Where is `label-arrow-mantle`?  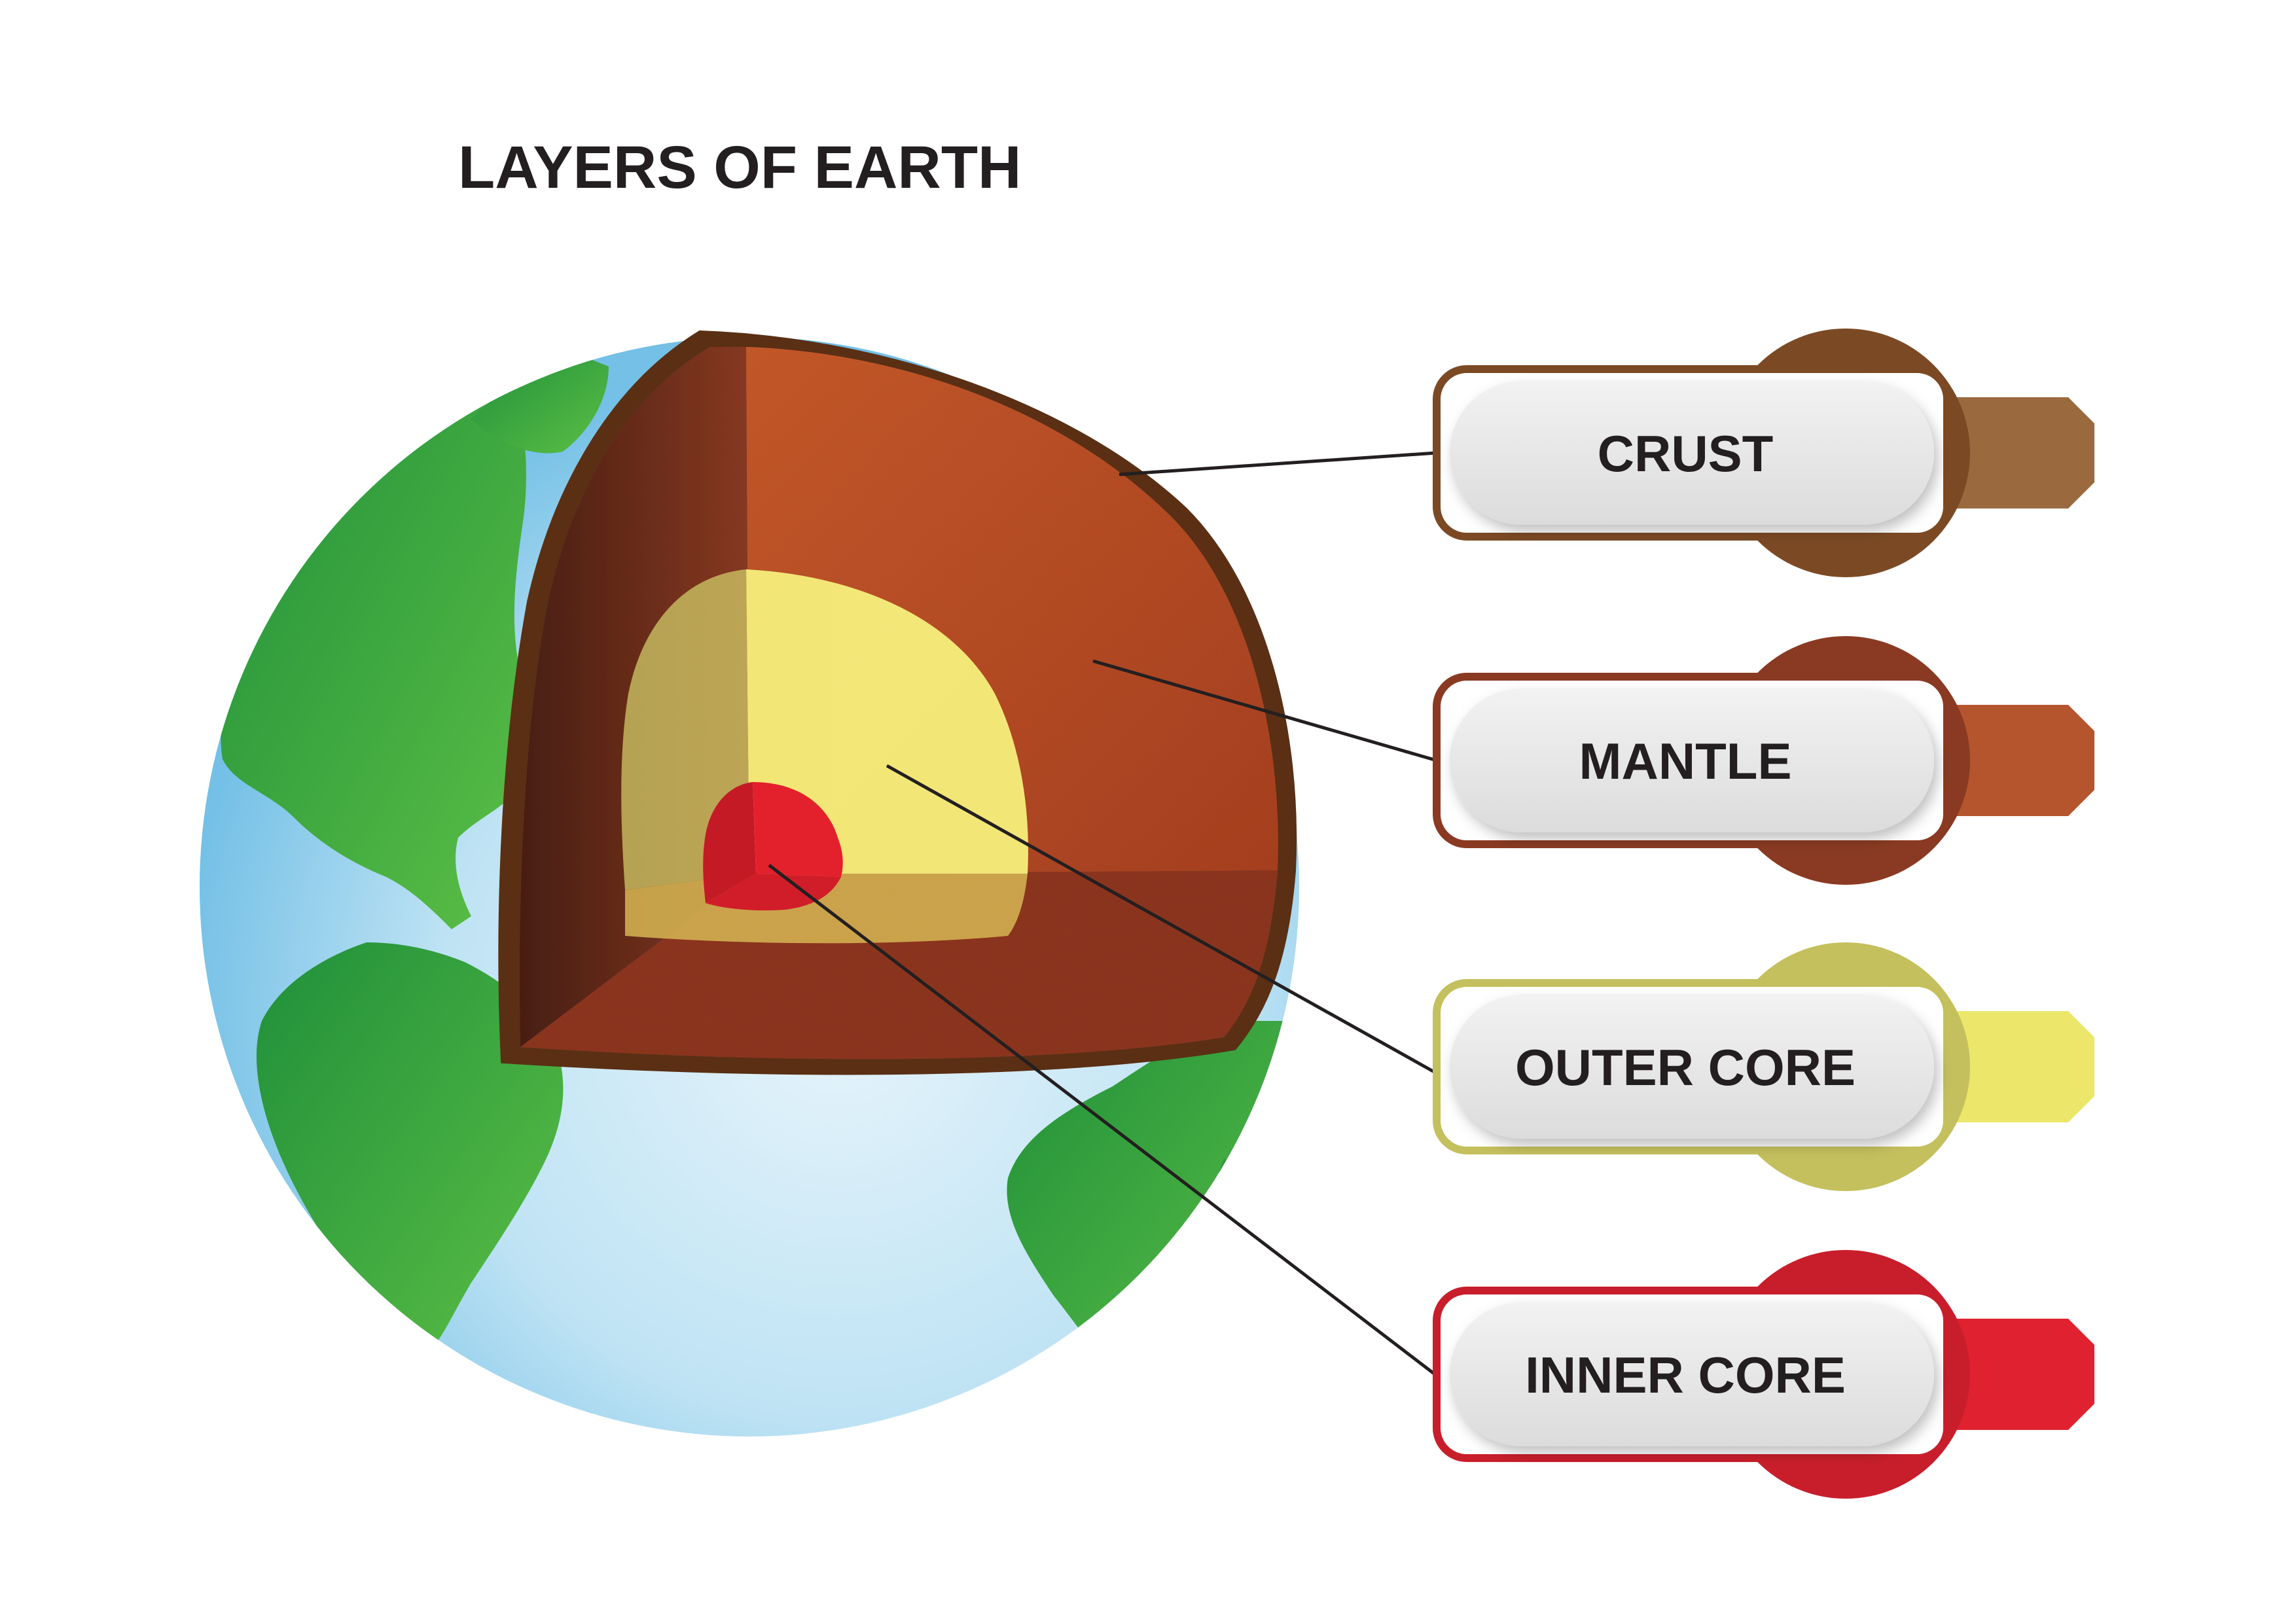 label-arrow-mantle is located at coordinates (2015, 760).